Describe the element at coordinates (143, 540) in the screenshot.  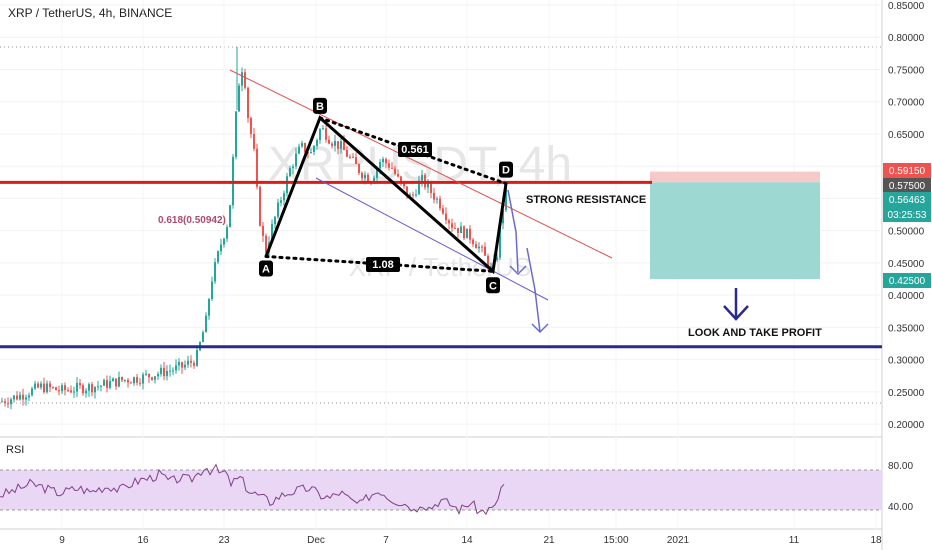
I see `x-tick-label: 16` at that location.